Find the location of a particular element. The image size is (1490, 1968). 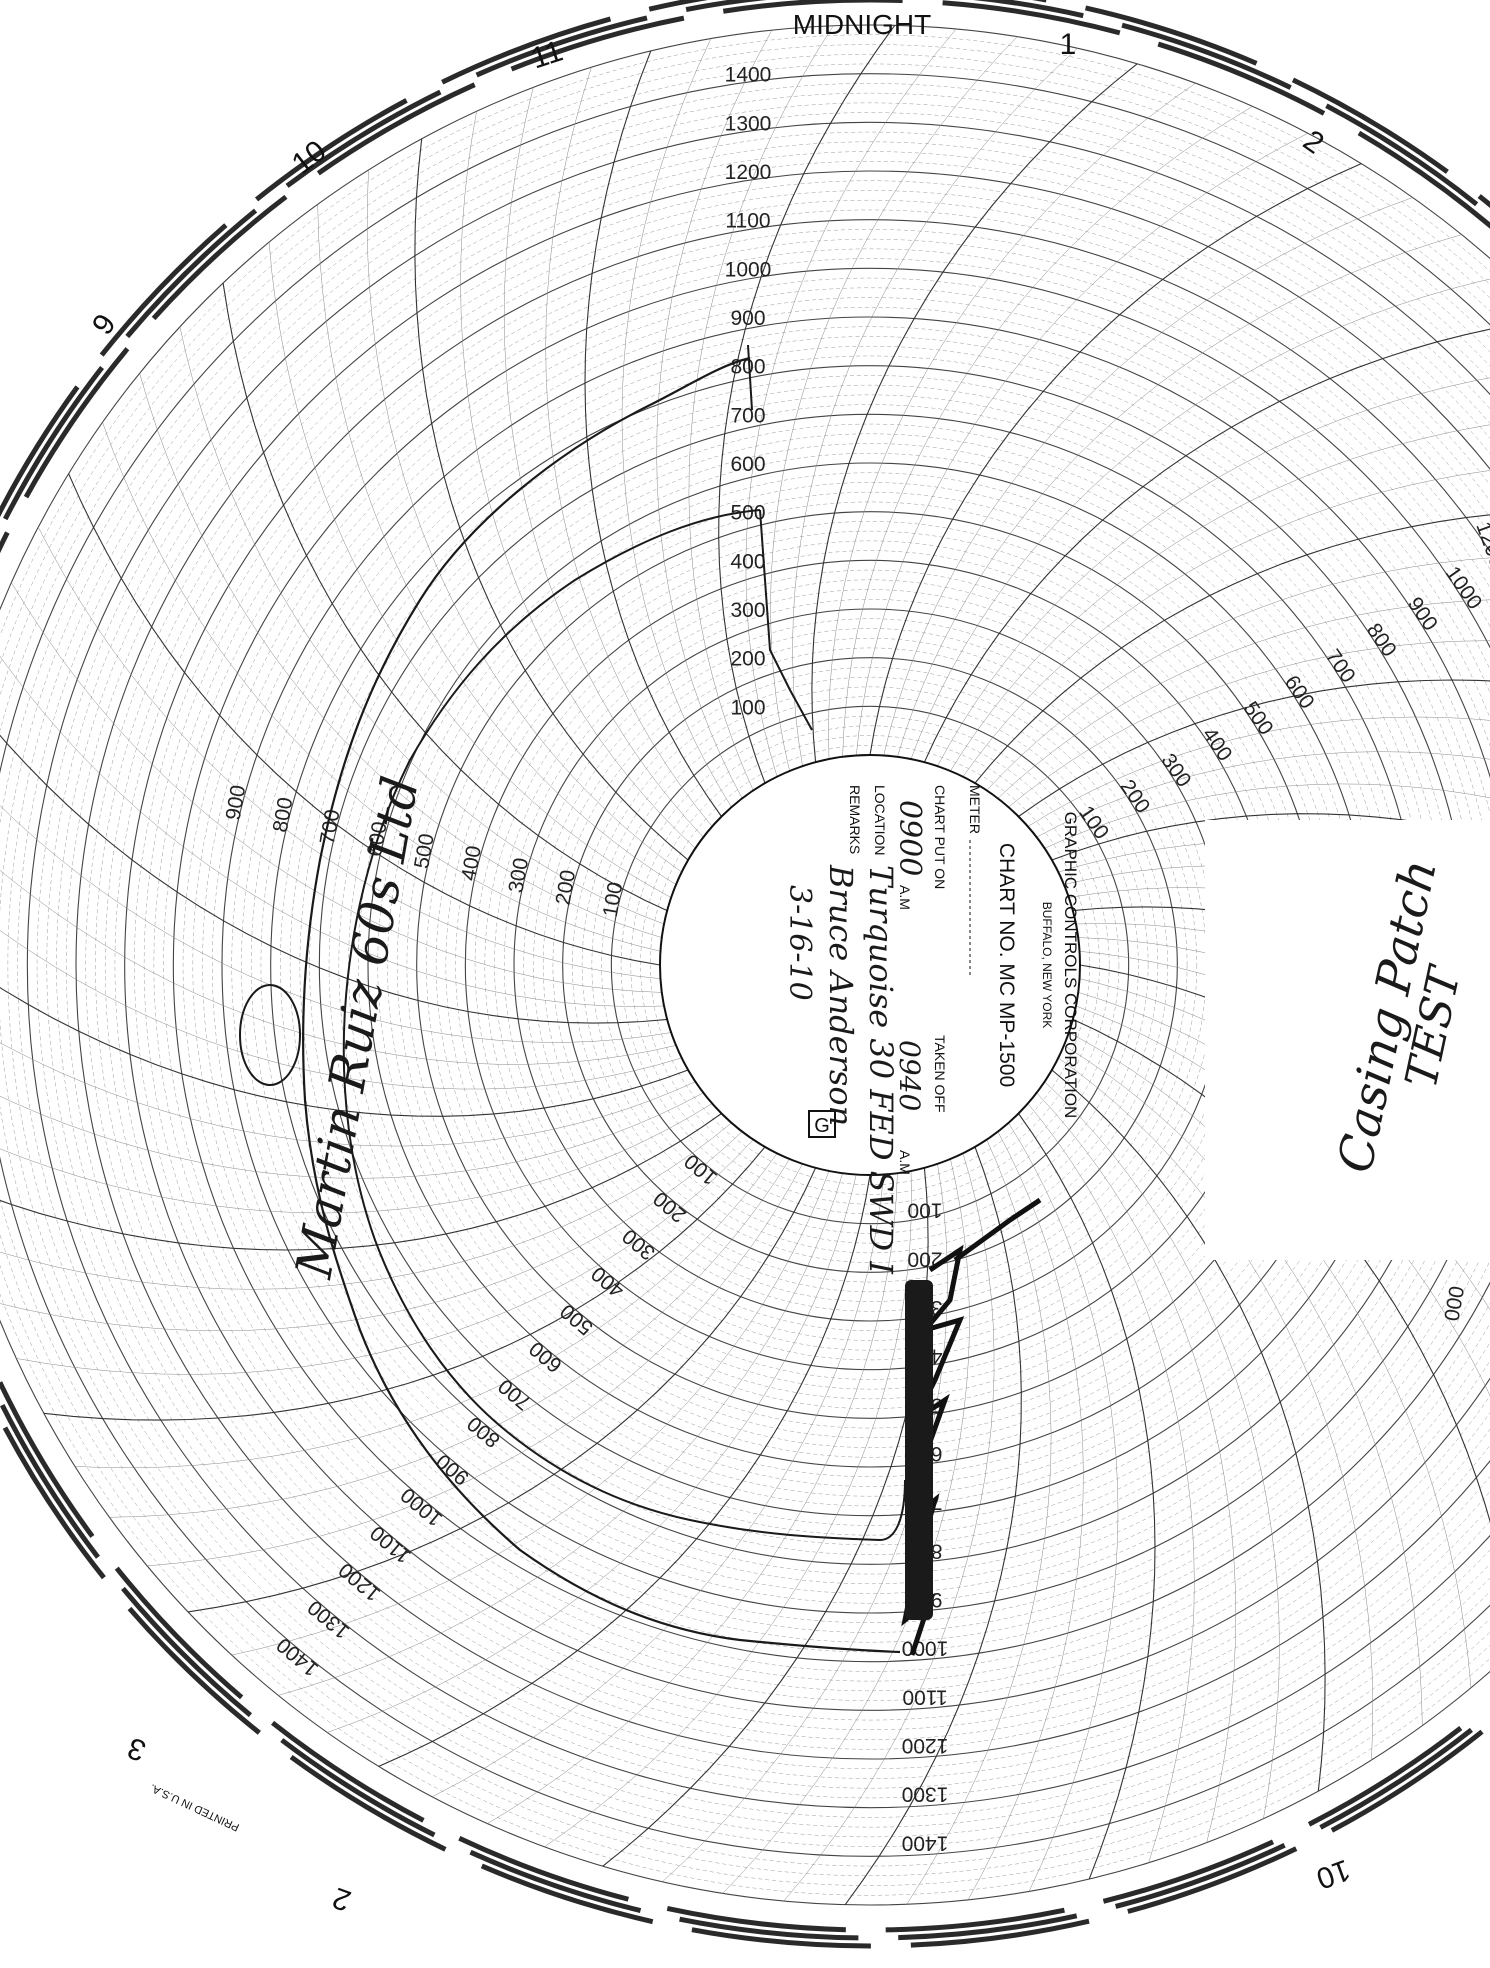

taken-off-label: TAKEN OFF is located at coordinates (940, 1074).